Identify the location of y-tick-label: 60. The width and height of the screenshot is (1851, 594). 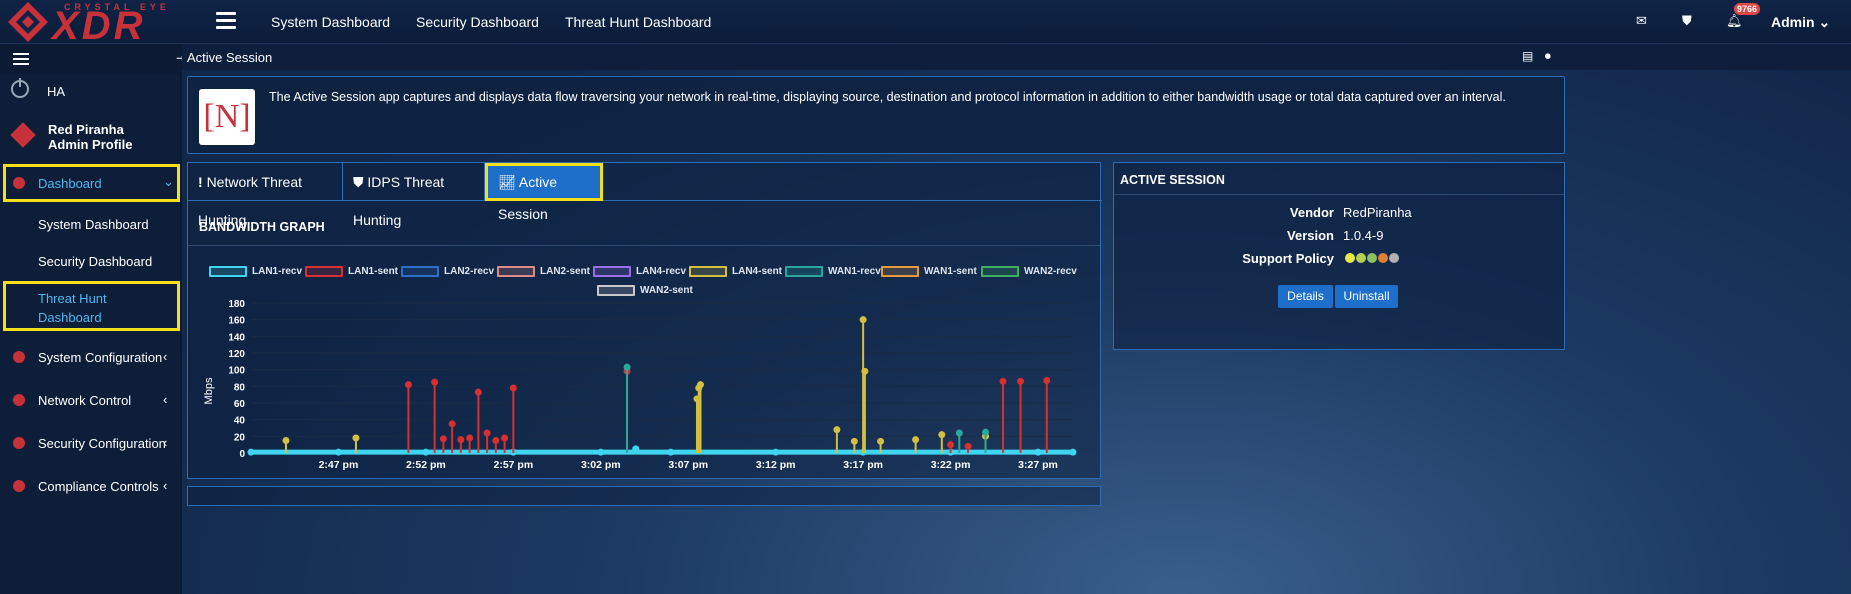
(240, 404).